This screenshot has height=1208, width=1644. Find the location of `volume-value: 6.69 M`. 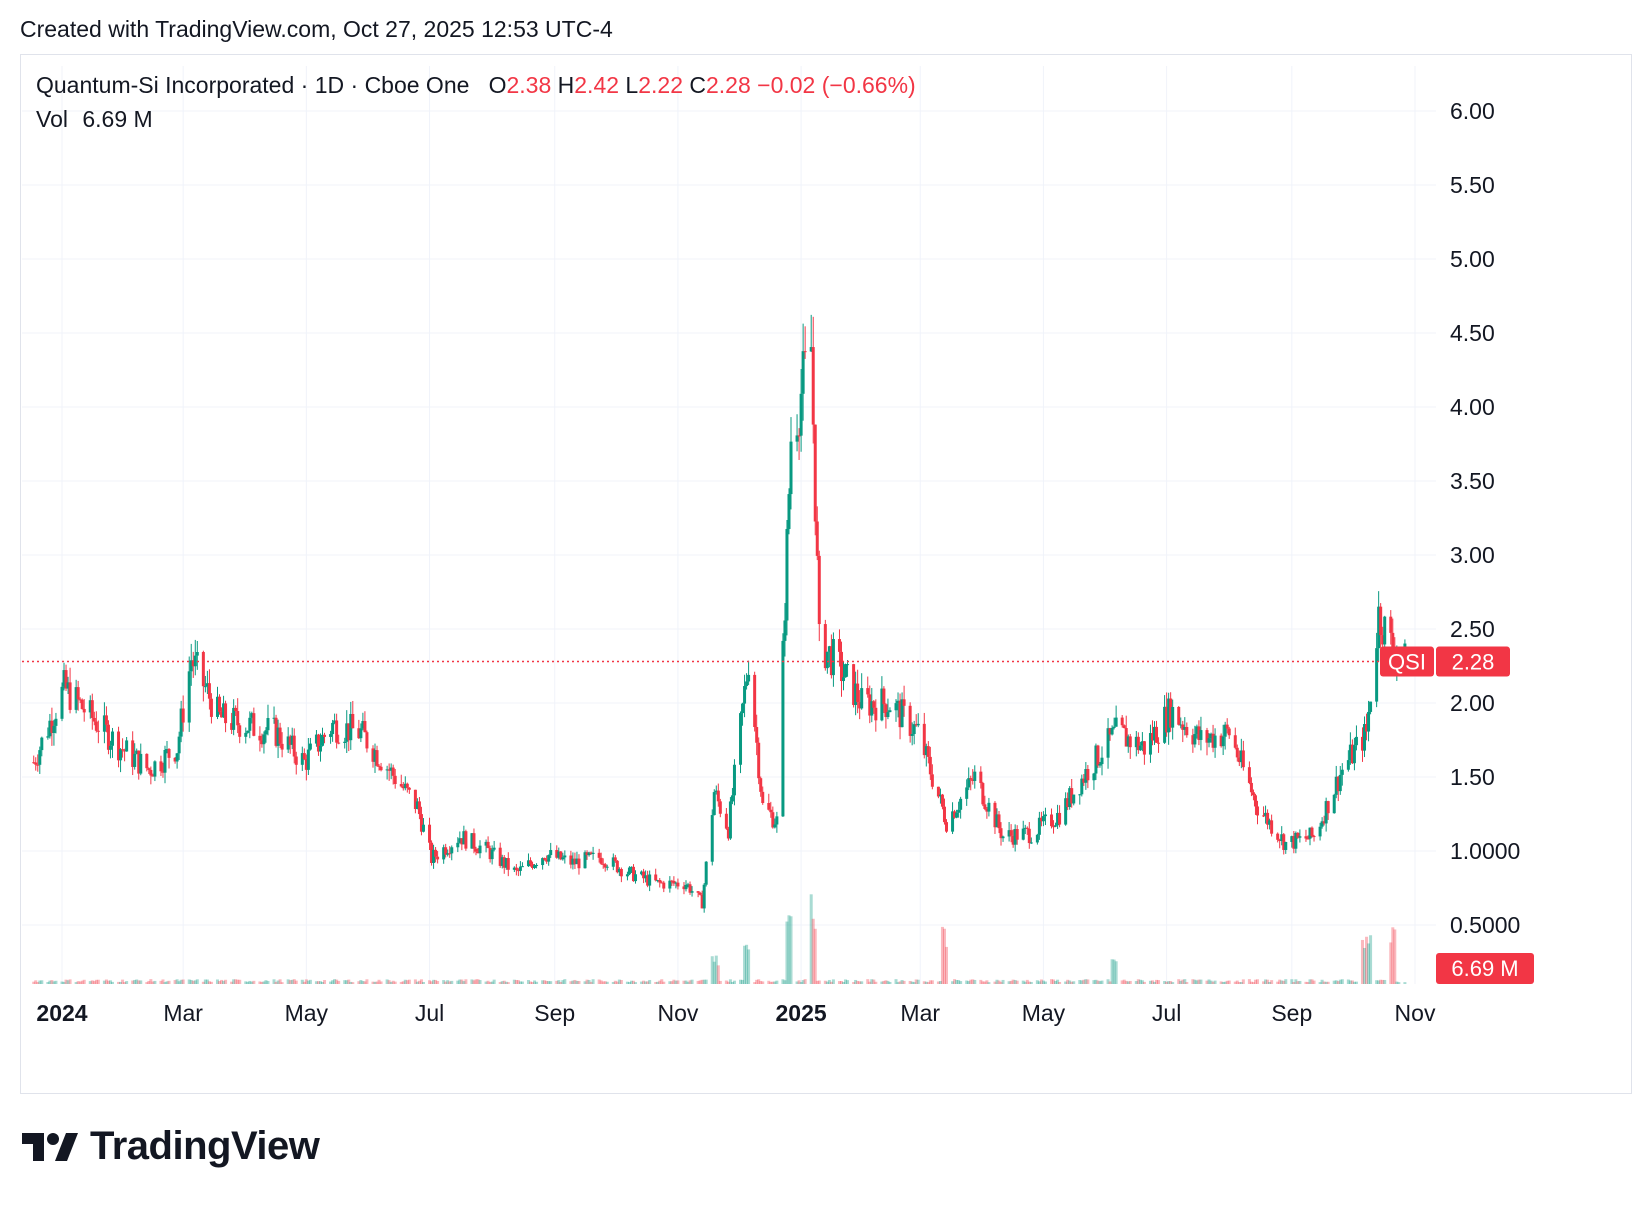

volume-value: 6.69 M is located at coordinates (117, 119).